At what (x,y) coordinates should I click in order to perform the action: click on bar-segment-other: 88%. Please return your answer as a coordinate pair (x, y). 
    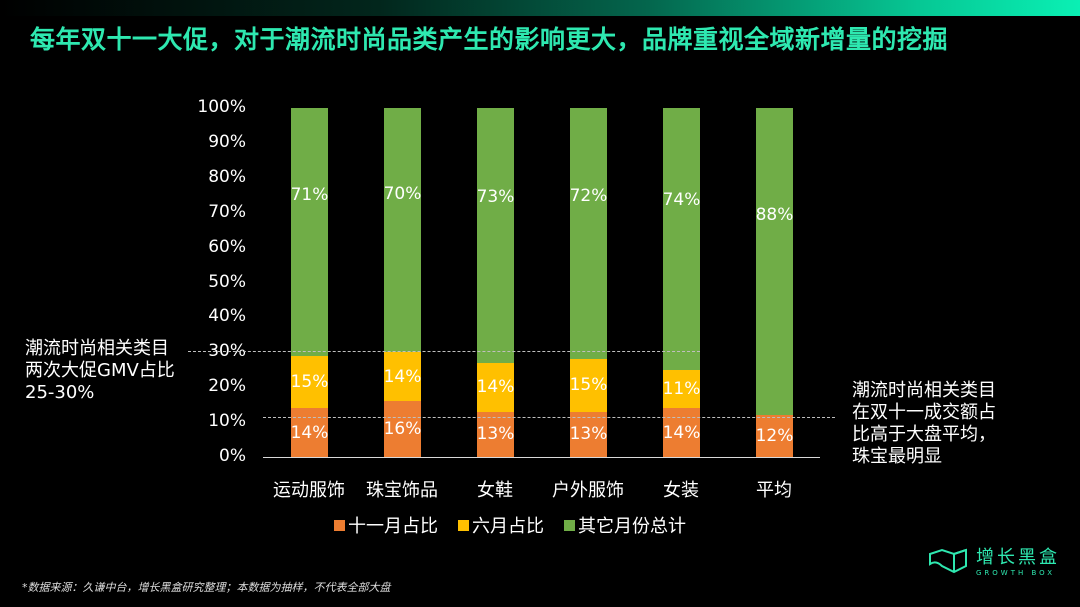
    Looking at the image, I should click on (774, 262).